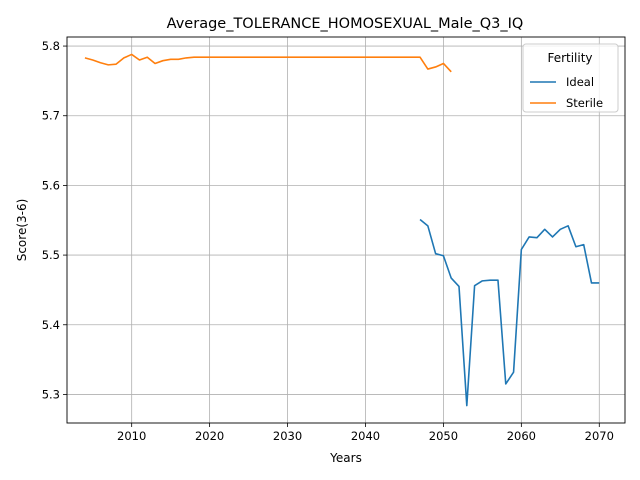  I want to click on x-axis-ticks: 2010 2020 2030 2040 2050 2060 2070, so click(365, 433).